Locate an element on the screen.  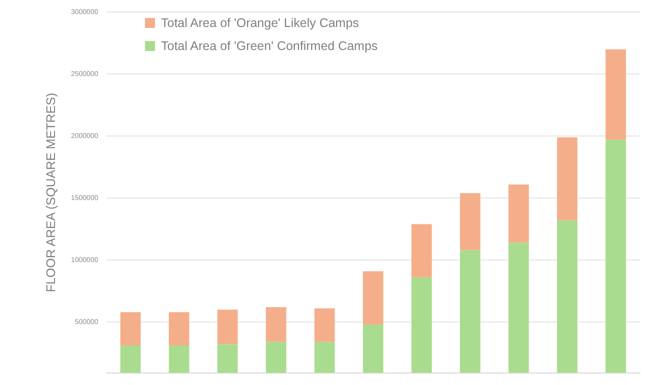
legend-label: Total Area of 'Green' Confirmed Camps is located at coordinates (269, 46).